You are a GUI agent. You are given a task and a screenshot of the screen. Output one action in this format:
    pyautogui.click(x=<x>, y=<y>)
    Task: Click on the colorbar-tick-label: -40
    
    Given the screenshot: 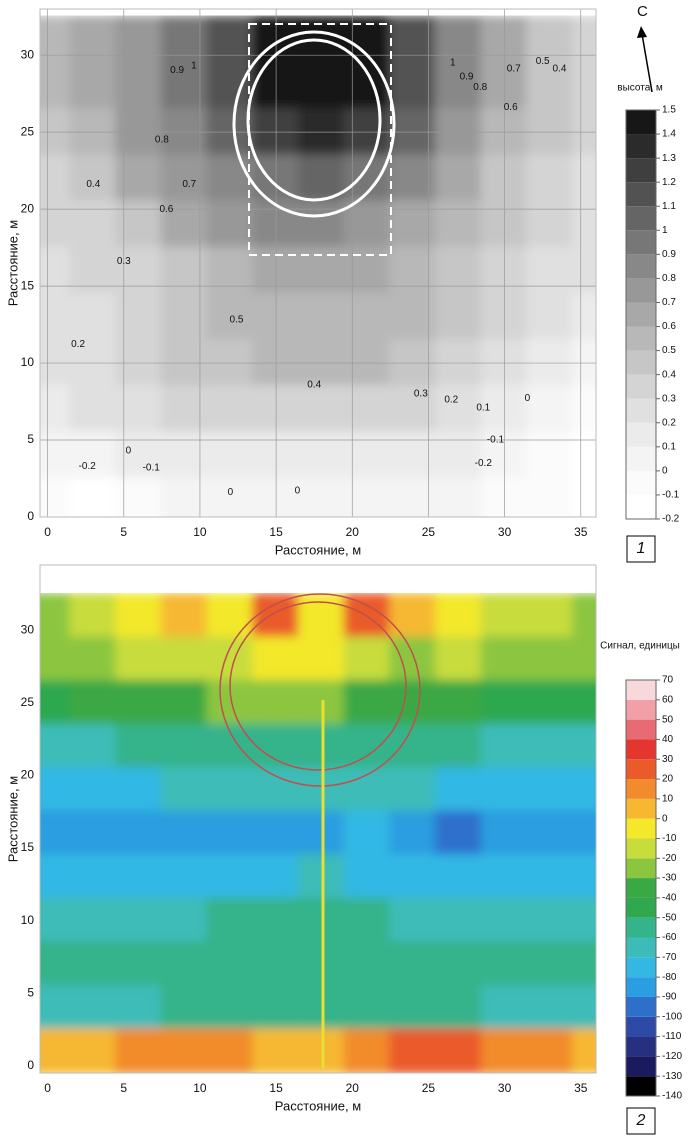 What is the action you would take?
    pyautogui.click(x=669, y=898)
    